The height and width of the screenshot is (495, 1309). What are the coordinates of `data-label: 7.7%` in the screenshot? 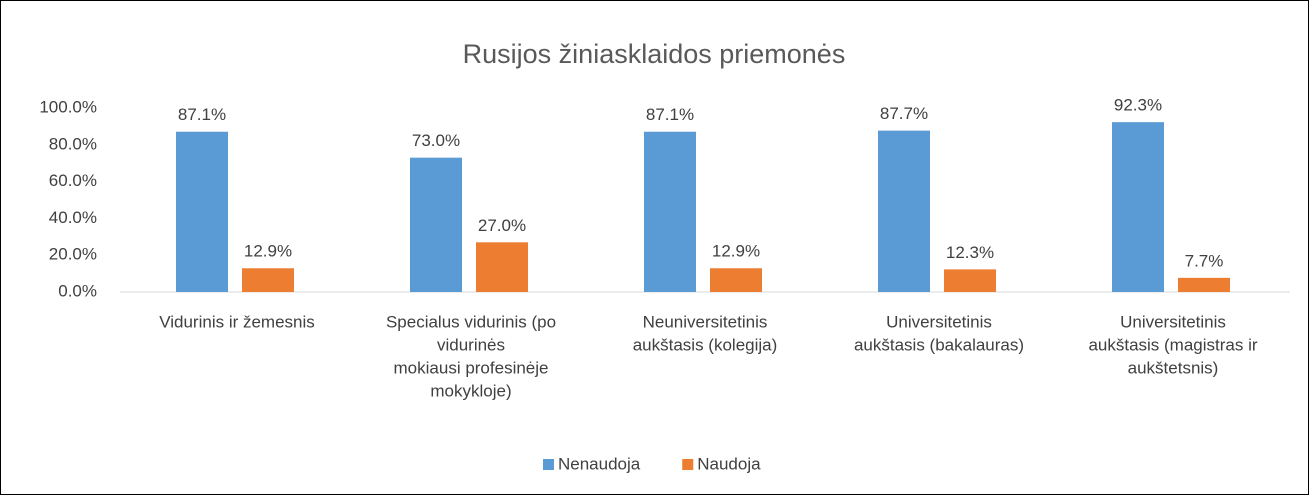 It's located at (1204, 260).